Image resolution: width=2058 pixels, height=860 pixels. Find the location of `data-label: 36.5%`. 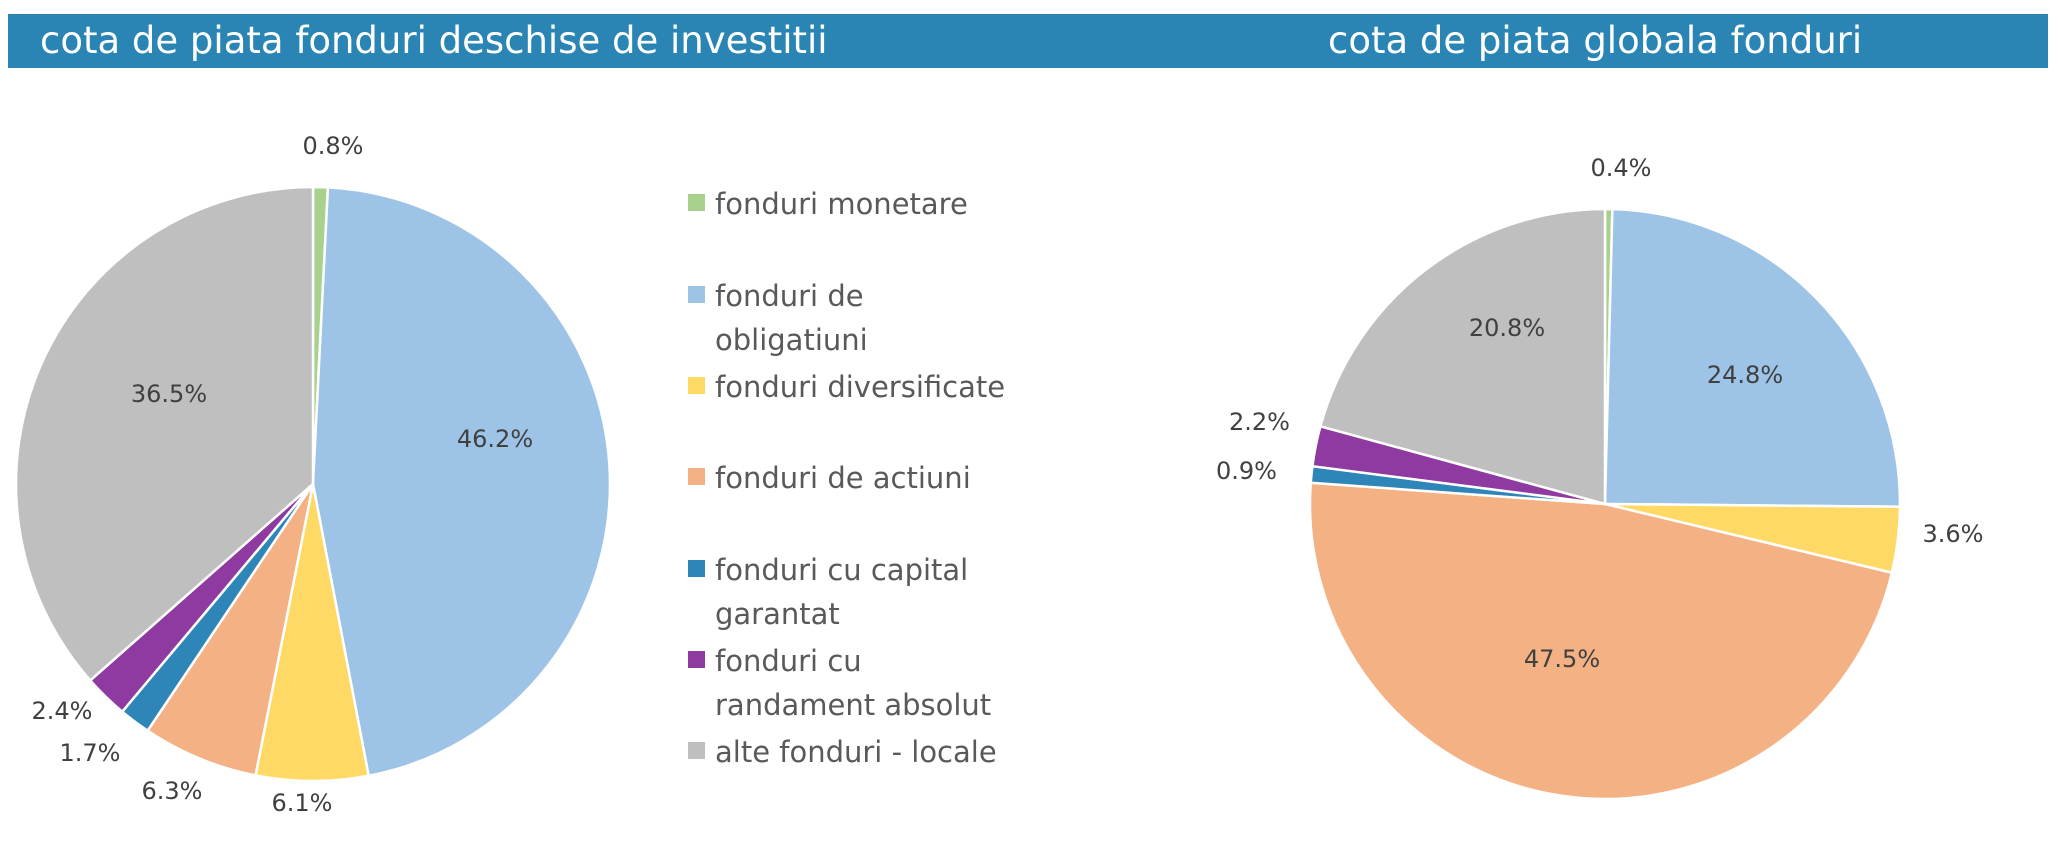

data-label: 36.5% is located at coordinates (169, 394).